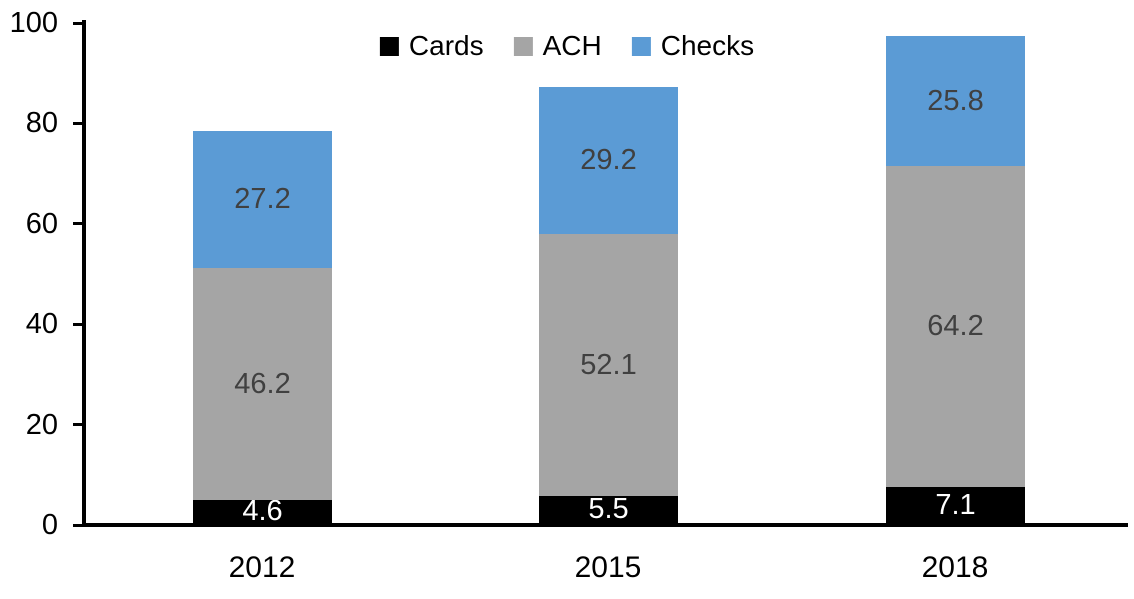  I want to click on y-axis-line, so click(84, 273).